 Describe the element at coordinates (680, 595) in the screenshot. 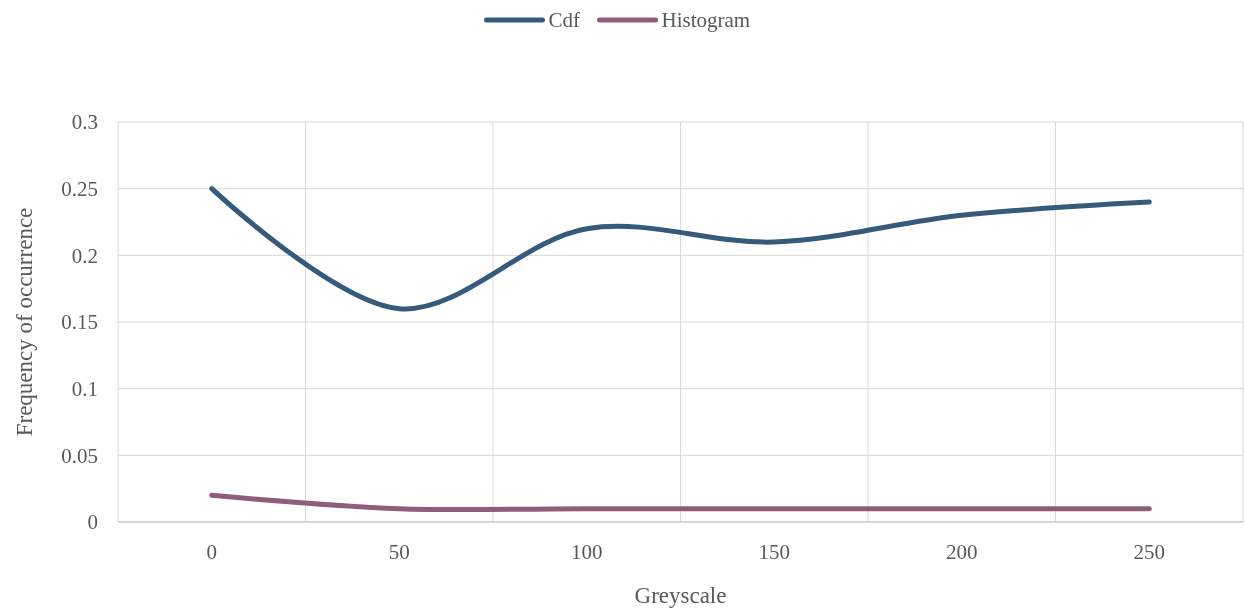

I see `x-axis-title: Greyscale` at that location.